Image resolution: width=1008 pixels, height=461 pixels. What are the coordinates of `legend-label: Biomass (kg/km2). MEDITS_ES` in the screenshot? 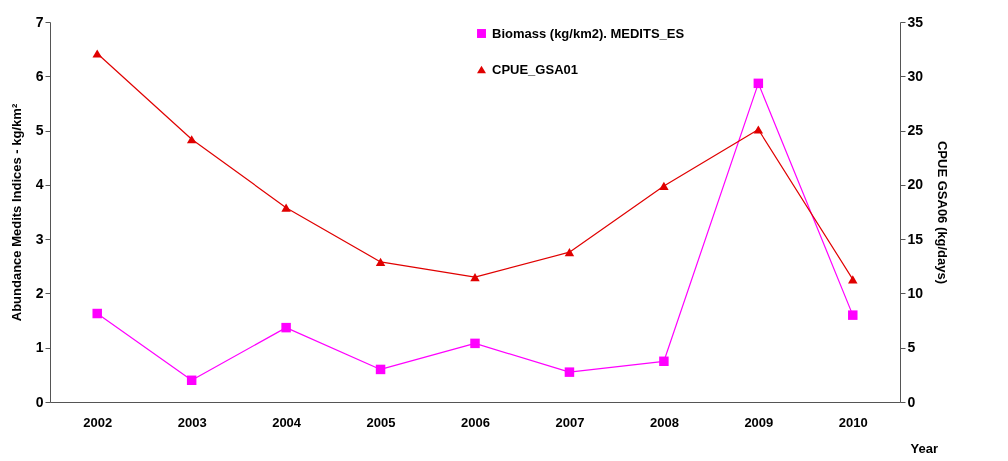 It's located at (588, 33).